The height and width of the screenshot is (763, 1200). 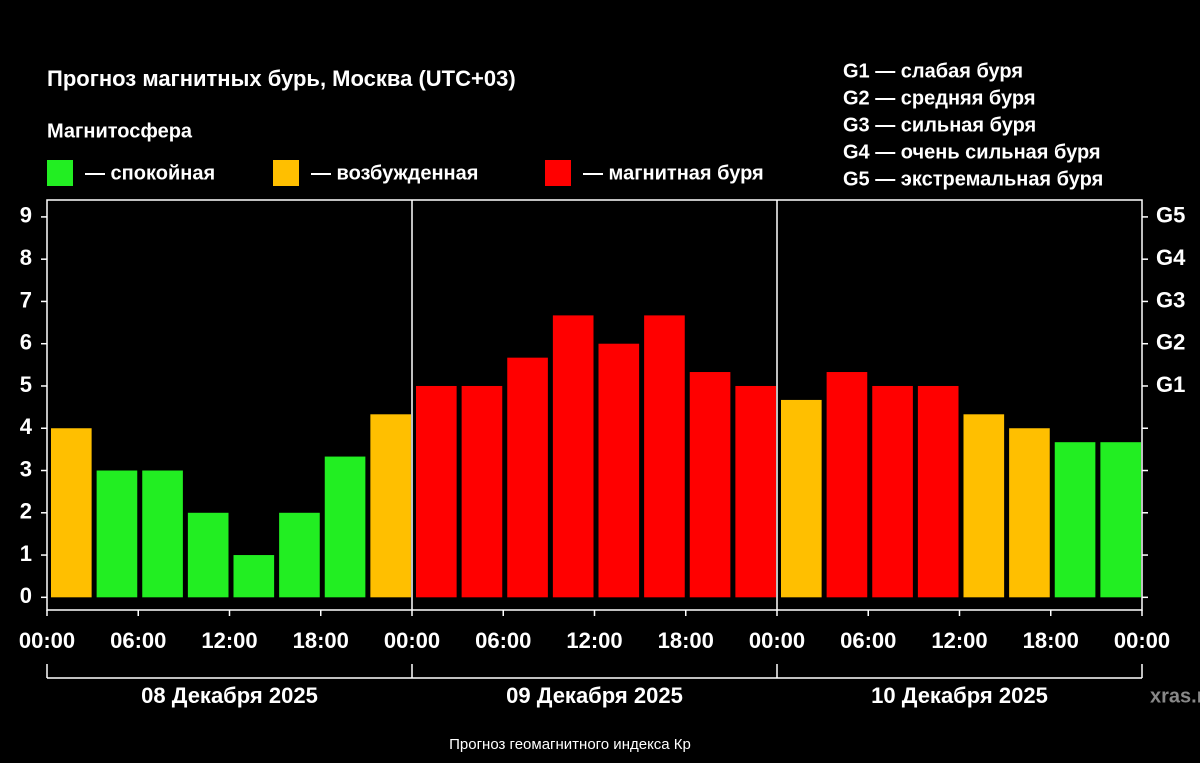 I want to click on storm-scale-item: G3 — сильная буря, so click(x=939, y=125).